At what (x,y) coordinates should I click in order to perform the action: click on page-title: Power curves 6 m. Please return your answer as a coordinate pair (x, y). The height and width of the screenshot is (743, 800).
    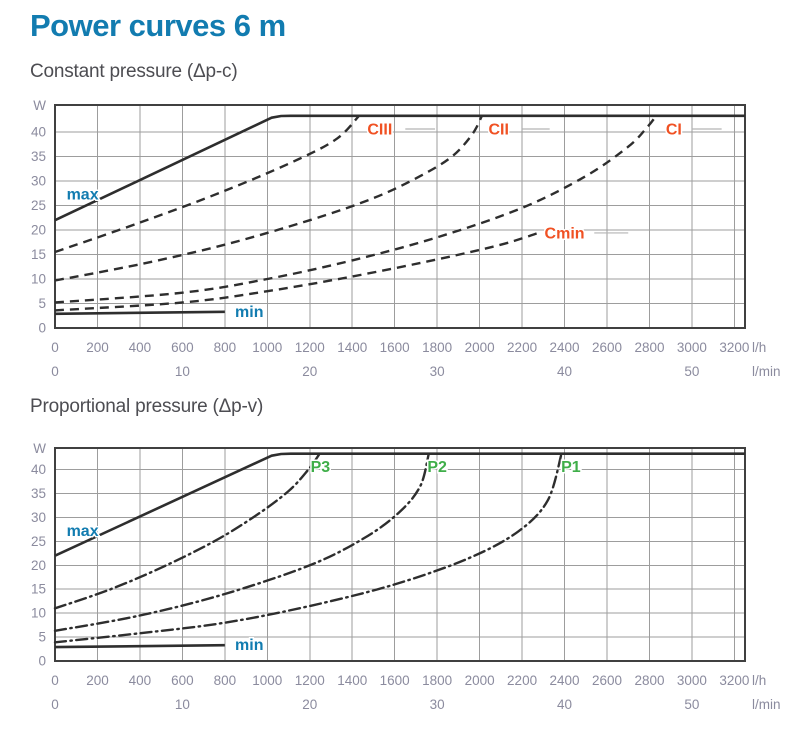
    Looking at the image, I should click on (158, 25).